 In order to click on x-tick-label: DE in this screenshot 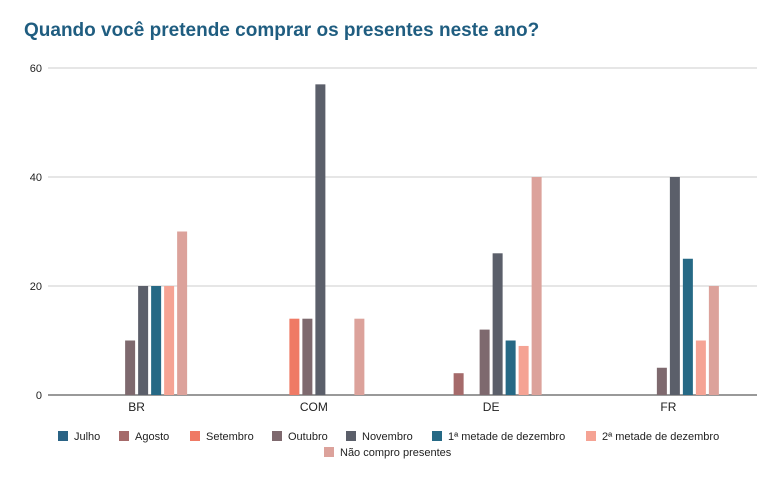, I will do `click(491, 407)`.